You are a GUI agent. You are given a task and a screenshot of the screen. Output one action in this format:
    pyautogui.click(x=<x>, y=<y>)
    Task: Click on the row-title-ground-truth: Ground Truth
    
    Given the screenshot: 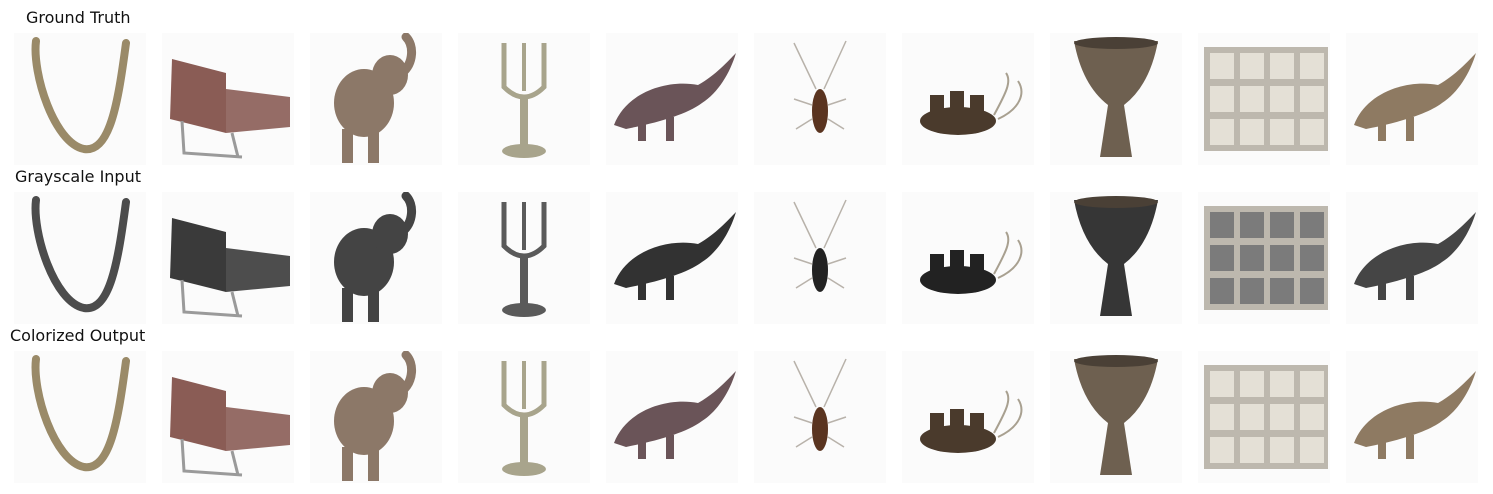 What is the action you would take?
    pyautogui.click(x=78, y=17)
    